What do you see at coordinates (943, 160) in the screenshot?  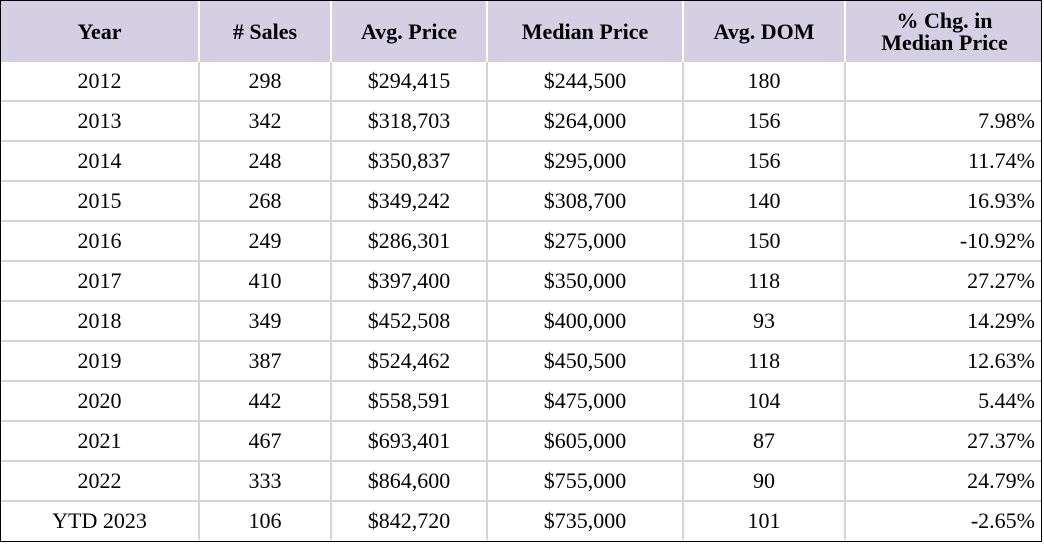 I see `cell-pct-change: 11.74%` at bounding box center [943, 160].